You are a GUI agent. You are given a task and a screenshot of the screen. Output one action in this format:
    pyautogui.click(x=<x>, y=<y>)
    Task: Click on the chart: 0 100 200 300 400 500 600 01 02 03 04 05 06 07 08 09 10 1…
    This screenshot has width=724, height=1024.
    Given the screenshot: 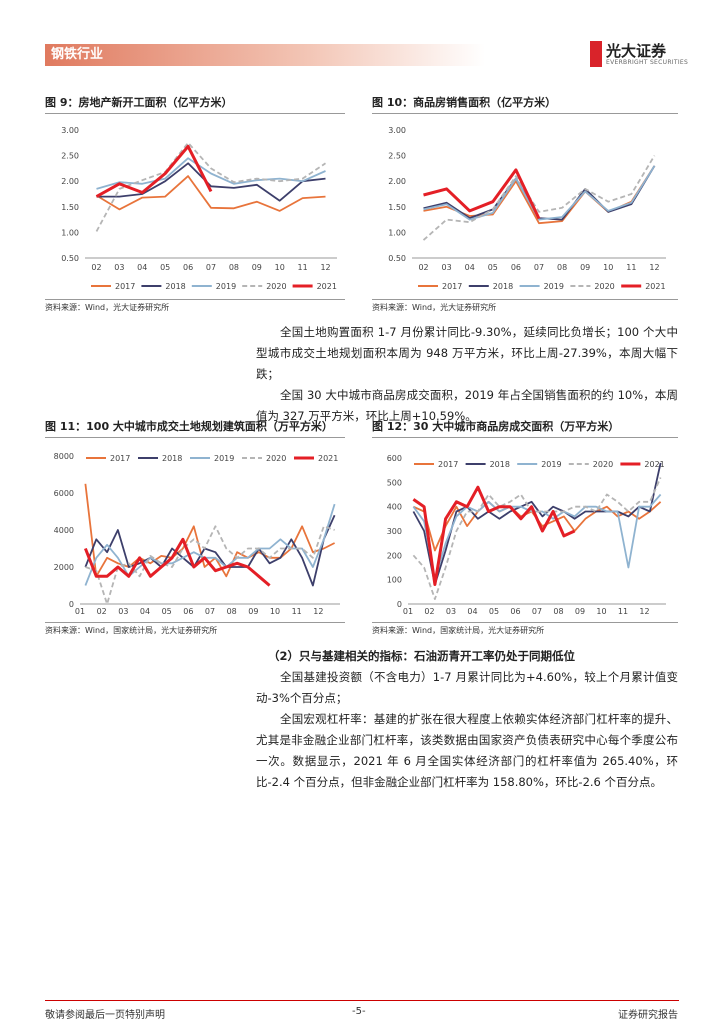 What is the action you would take?
    pyautogui.click(x=526, y=535)
    